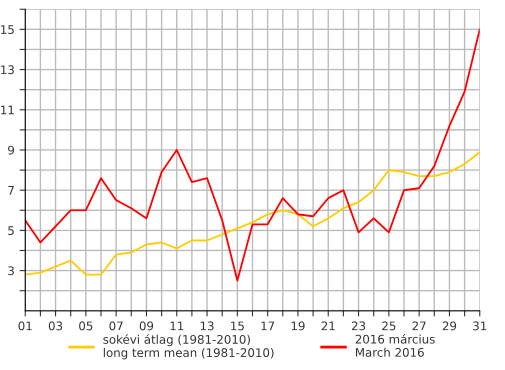 The height and width of the screenshot is (370, 505). What do you see at coordinates (55, 325) in the screenshot?
I see `x-tick-label: 03` at bounding box center [55, 325].